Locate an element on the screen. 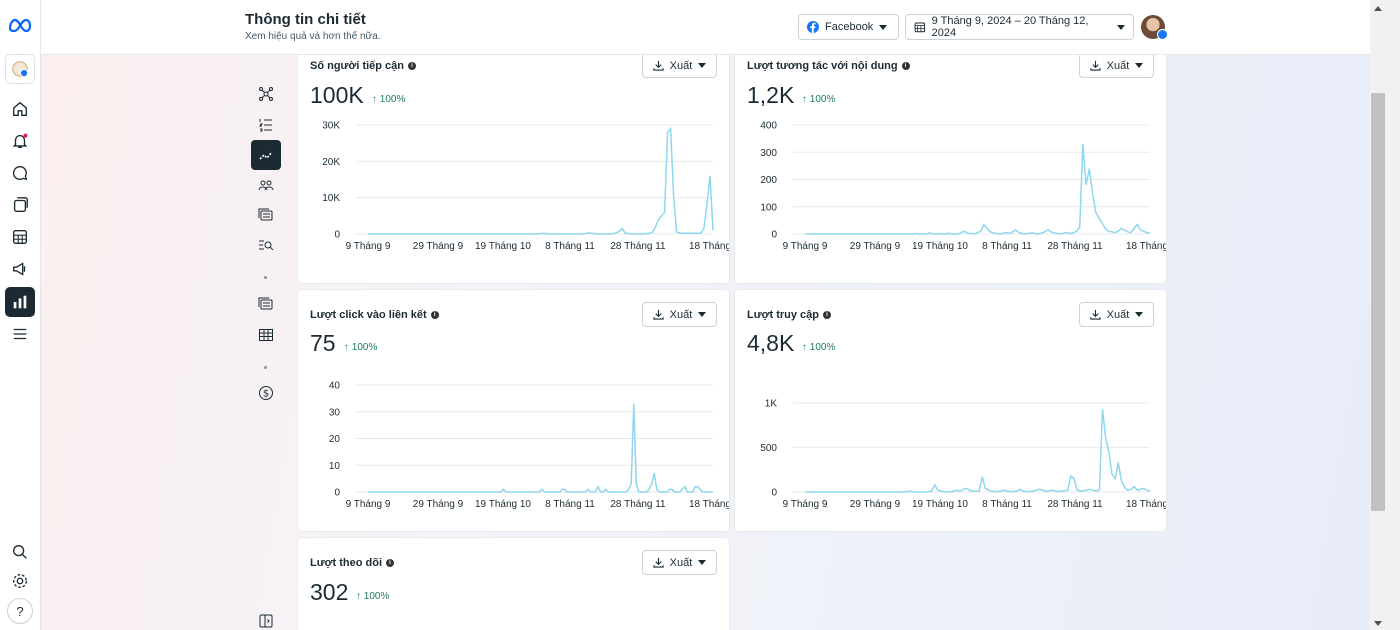  facebook-badge-icon is located at coordinates (1162, 34).